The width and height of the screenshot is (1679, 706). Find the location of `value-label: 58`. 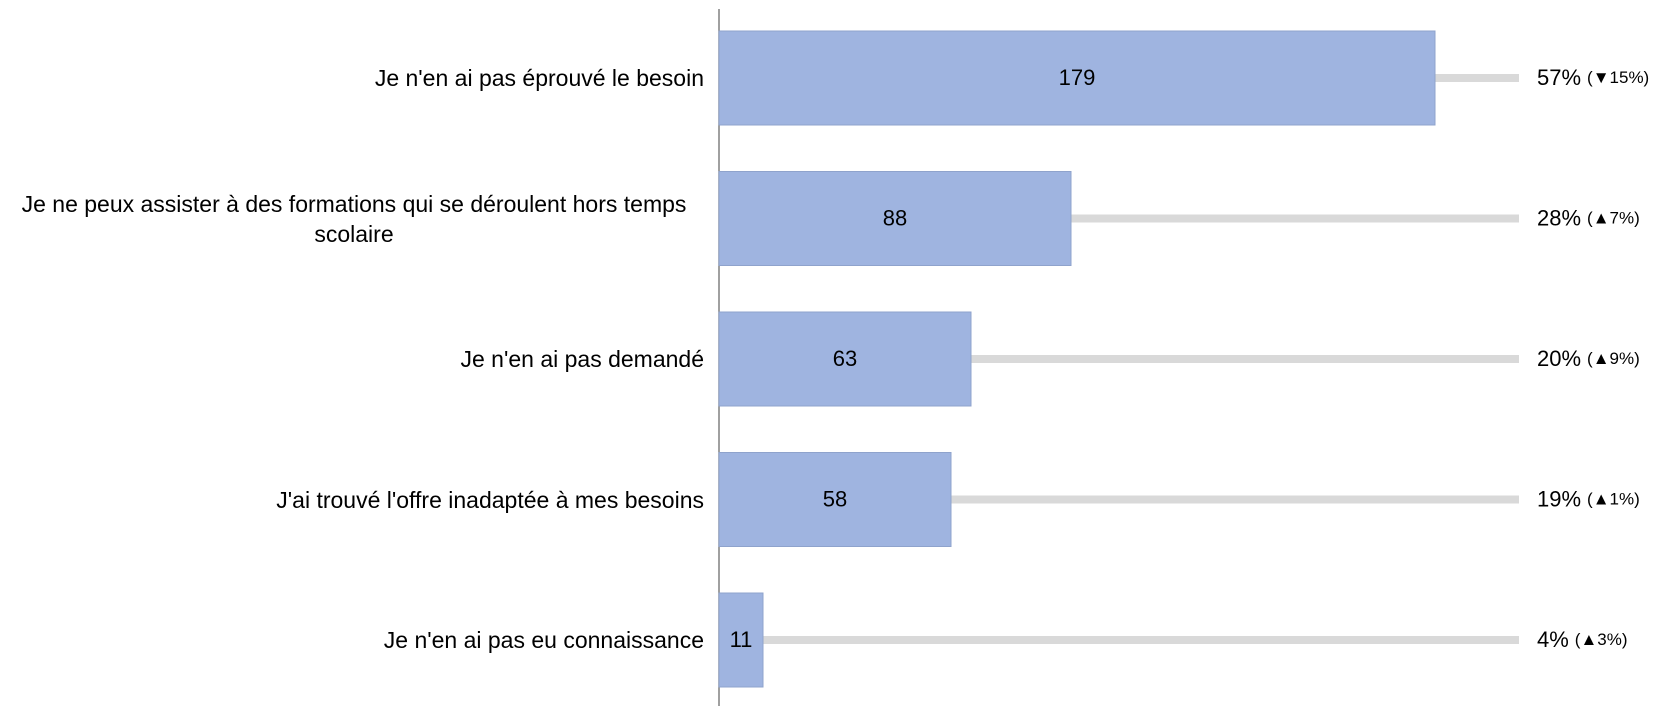

value-label: 58 is located at coordinates (835, 498).